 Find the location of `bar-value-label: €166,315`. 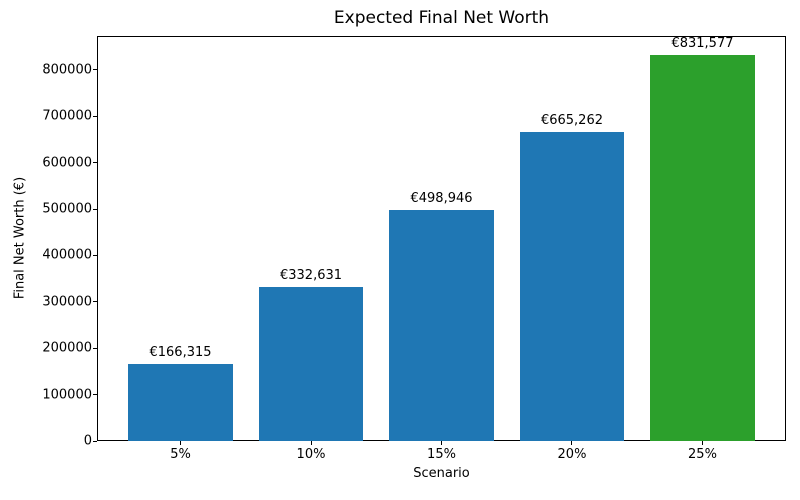

bar-value-label: €166,315 is located at coordinates (180, 352).